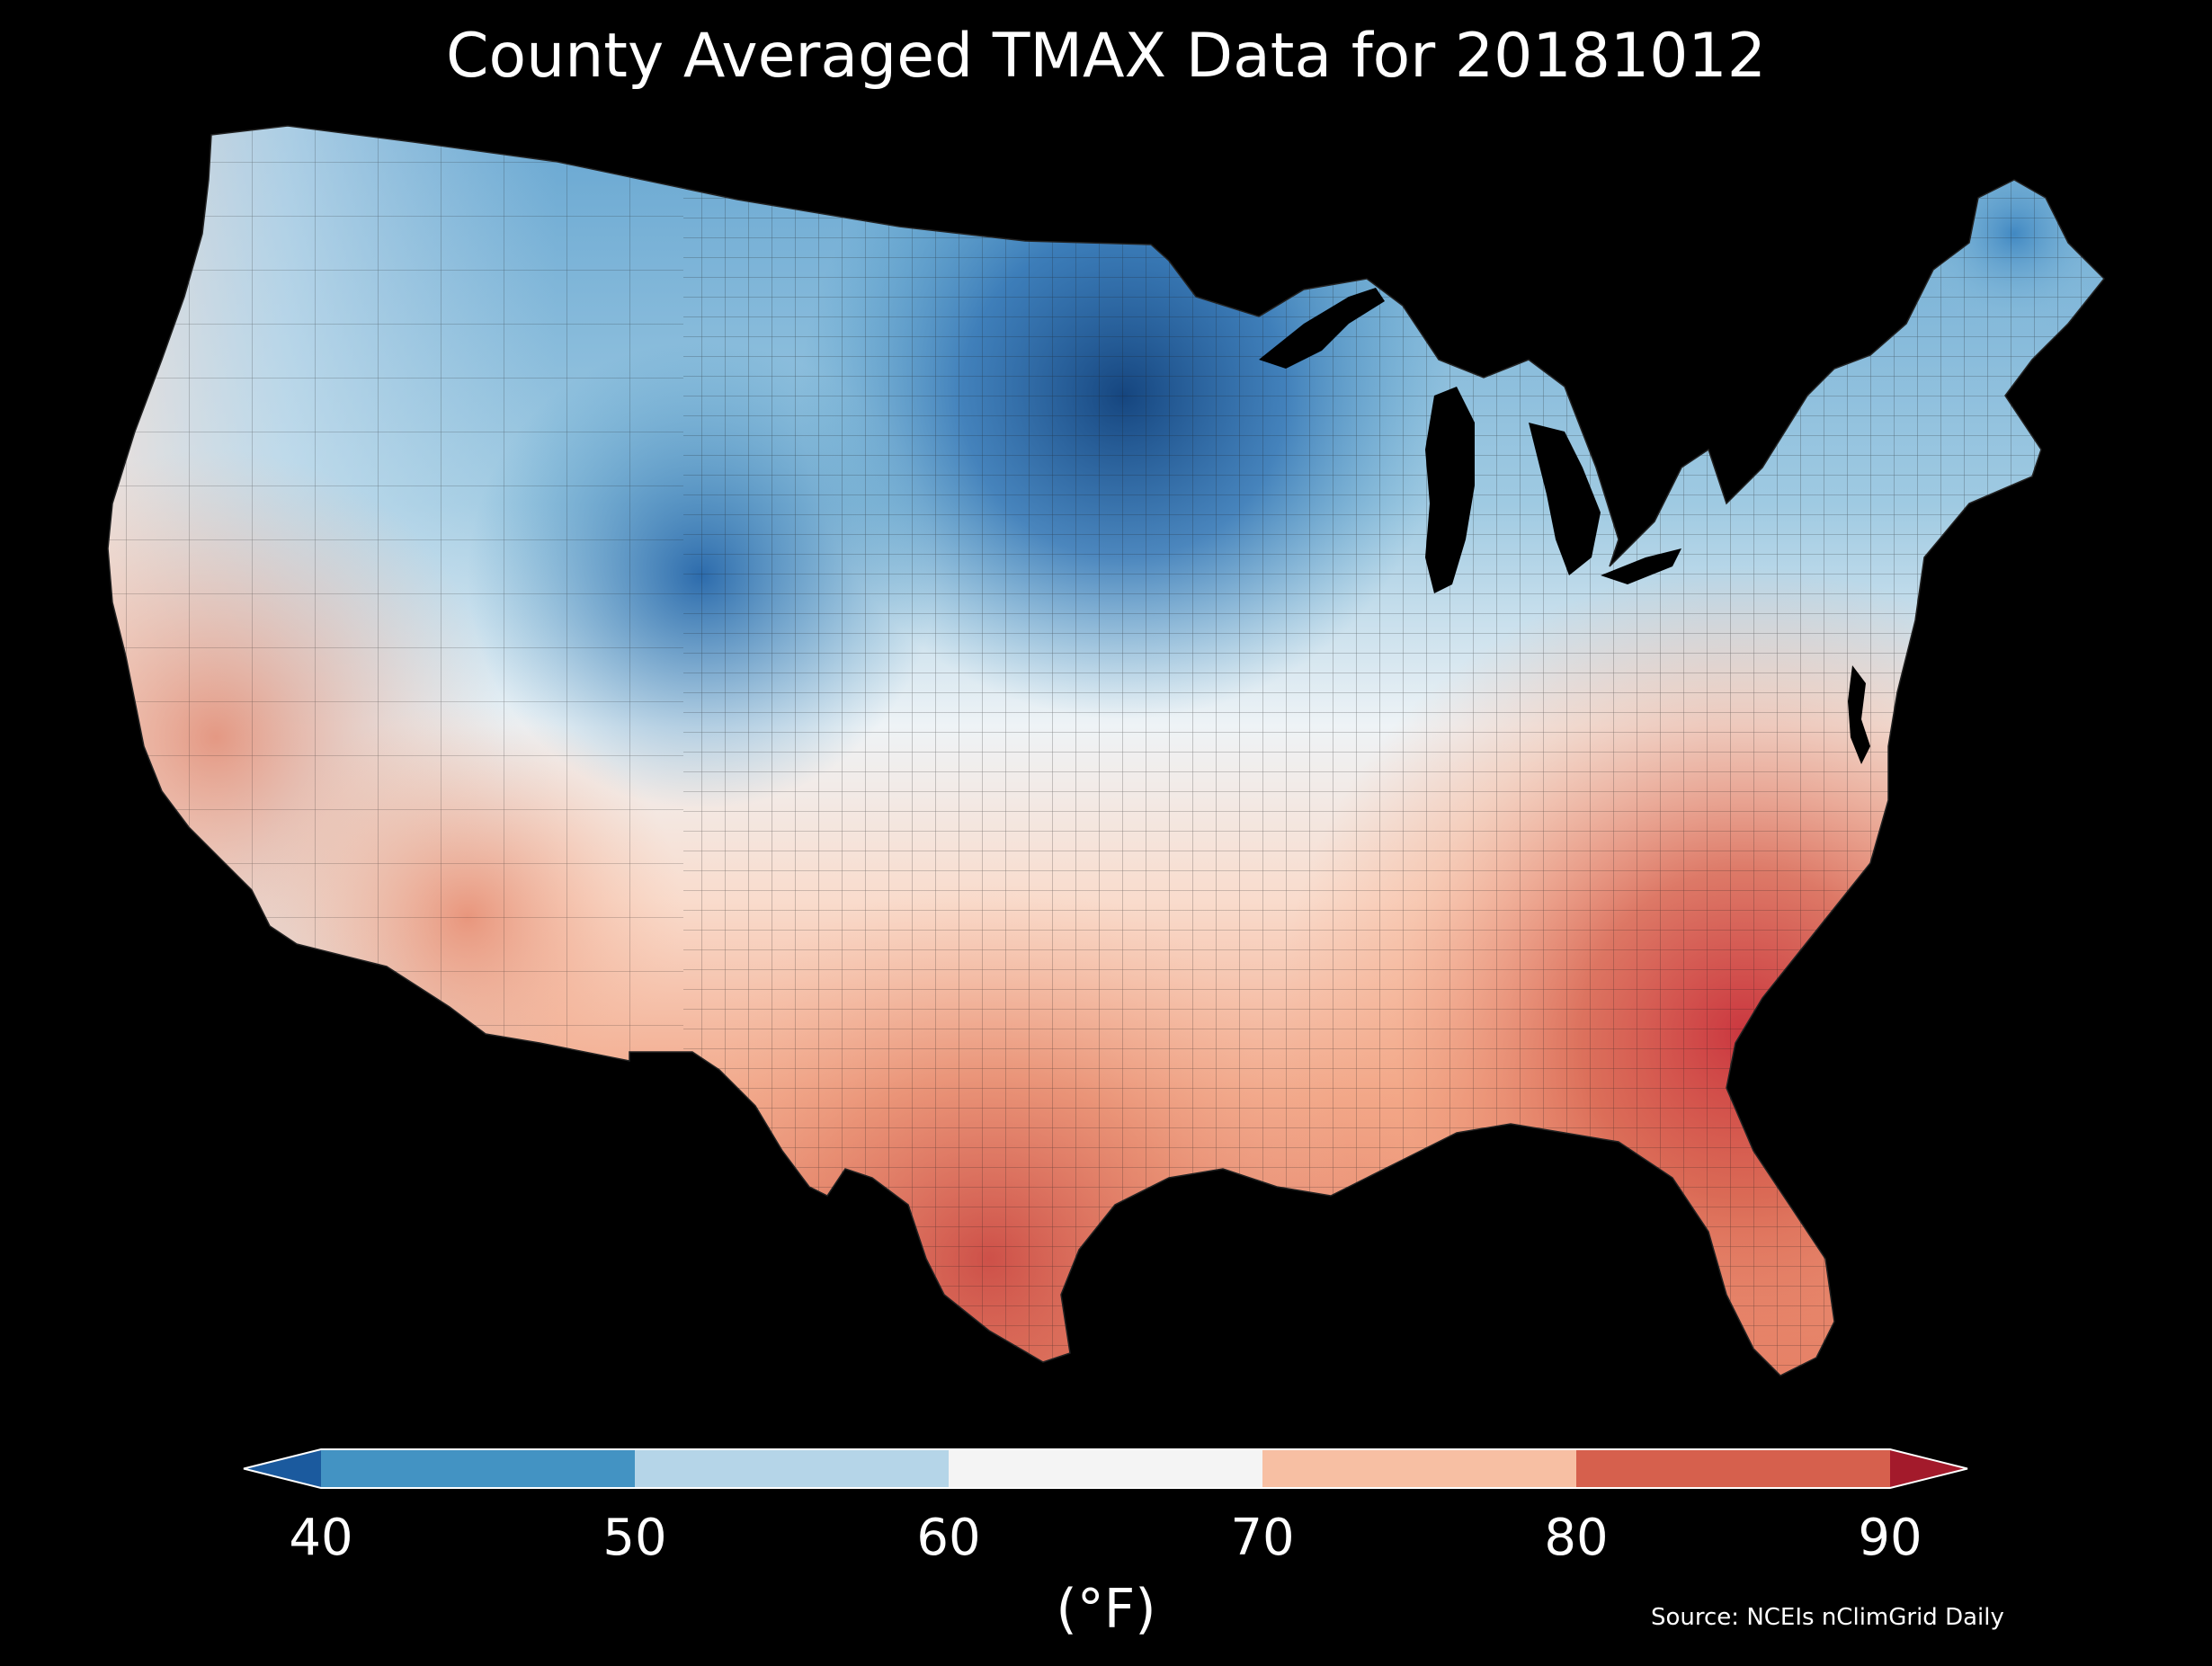  Describe the element at coordinates (321, 1538) in the screenshot. I see `colorbar-tick-label: 40` at that location.